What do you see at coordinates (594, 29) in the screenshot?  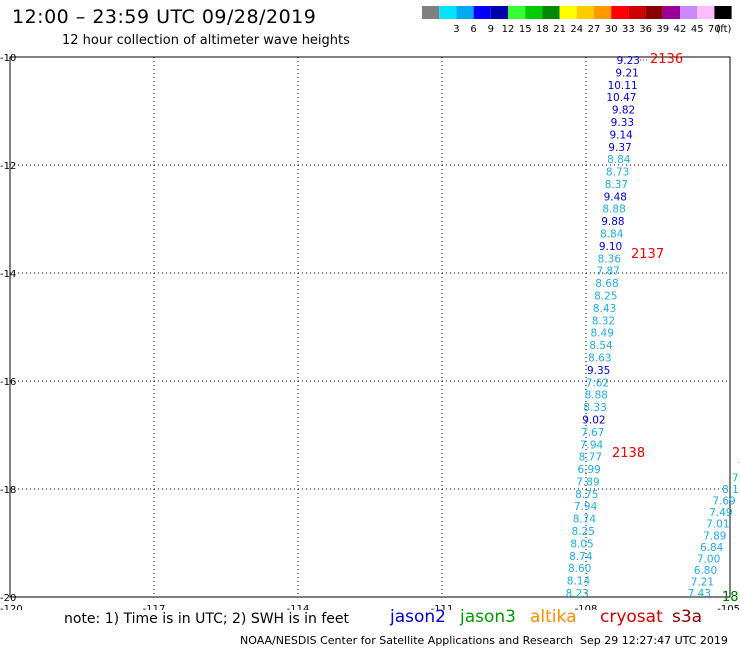 I see `legend-tick-label: 27` at bounding box center [594, 29].